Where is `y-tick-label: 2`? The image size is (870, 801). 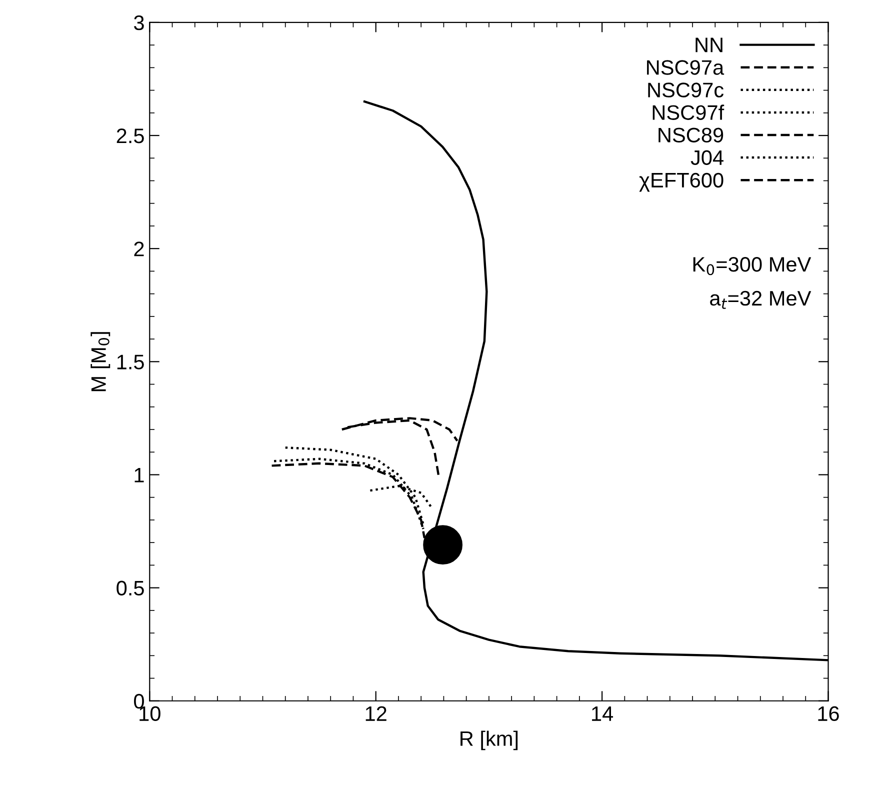 y-tick-label: 2 is located at coordinates (139, 249).